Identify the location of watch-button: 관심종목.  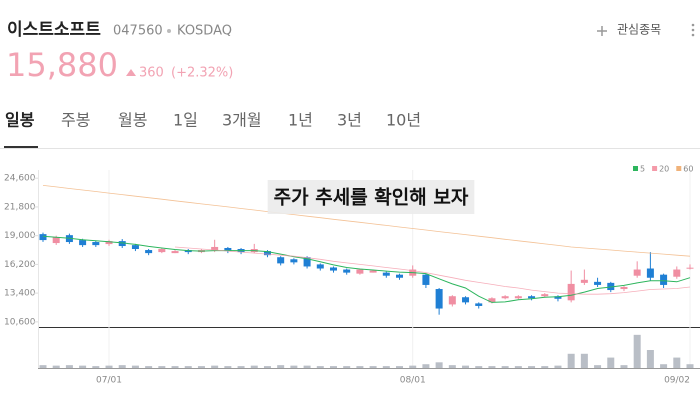
(629, 30).